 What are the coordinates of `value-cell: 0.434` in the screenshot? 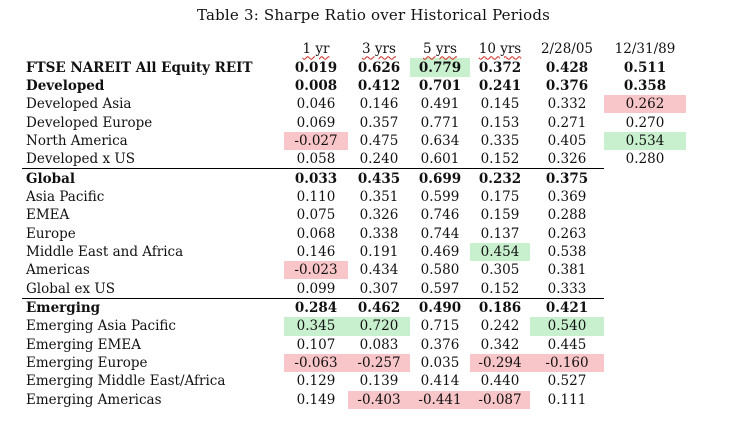 It's located at (379, 270).